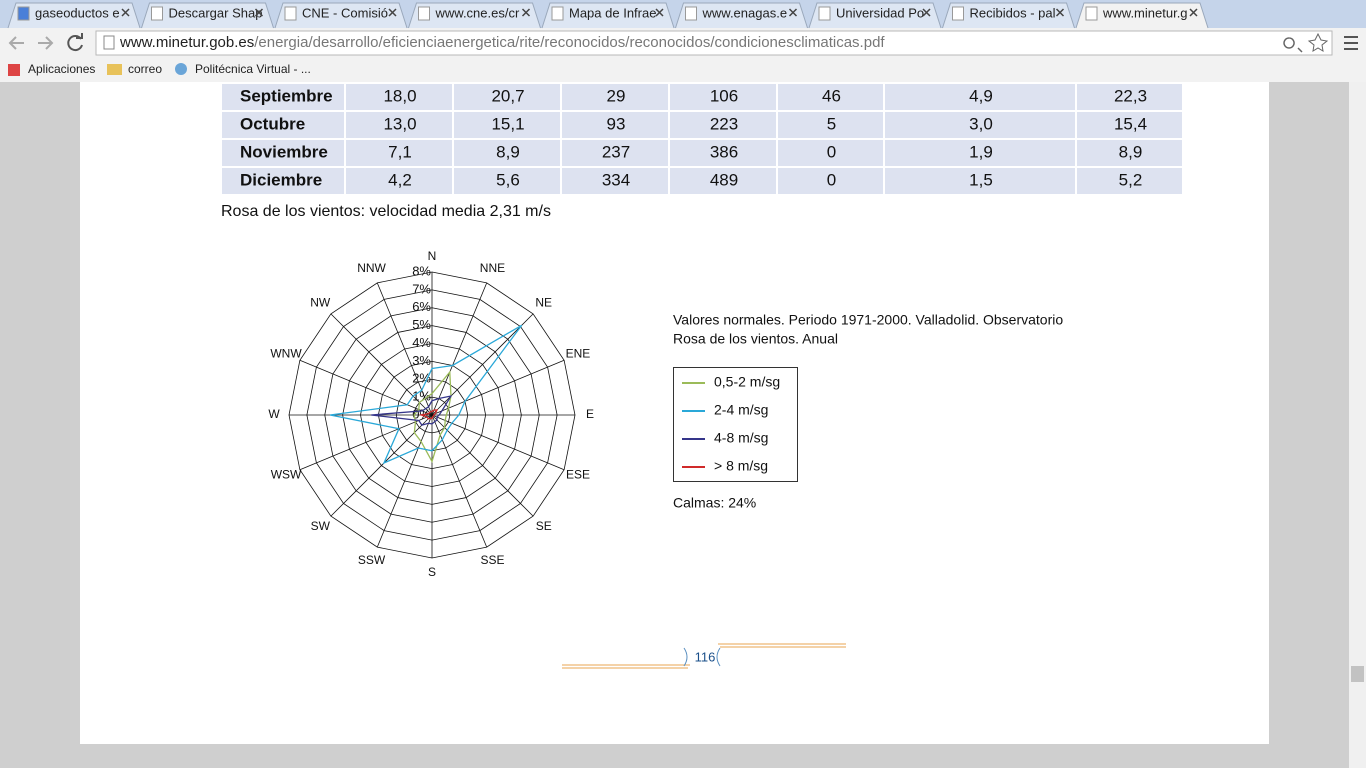 The height and width of the screenshot is (768, 1366). I want to click on folder-icon, so click(114, 69).